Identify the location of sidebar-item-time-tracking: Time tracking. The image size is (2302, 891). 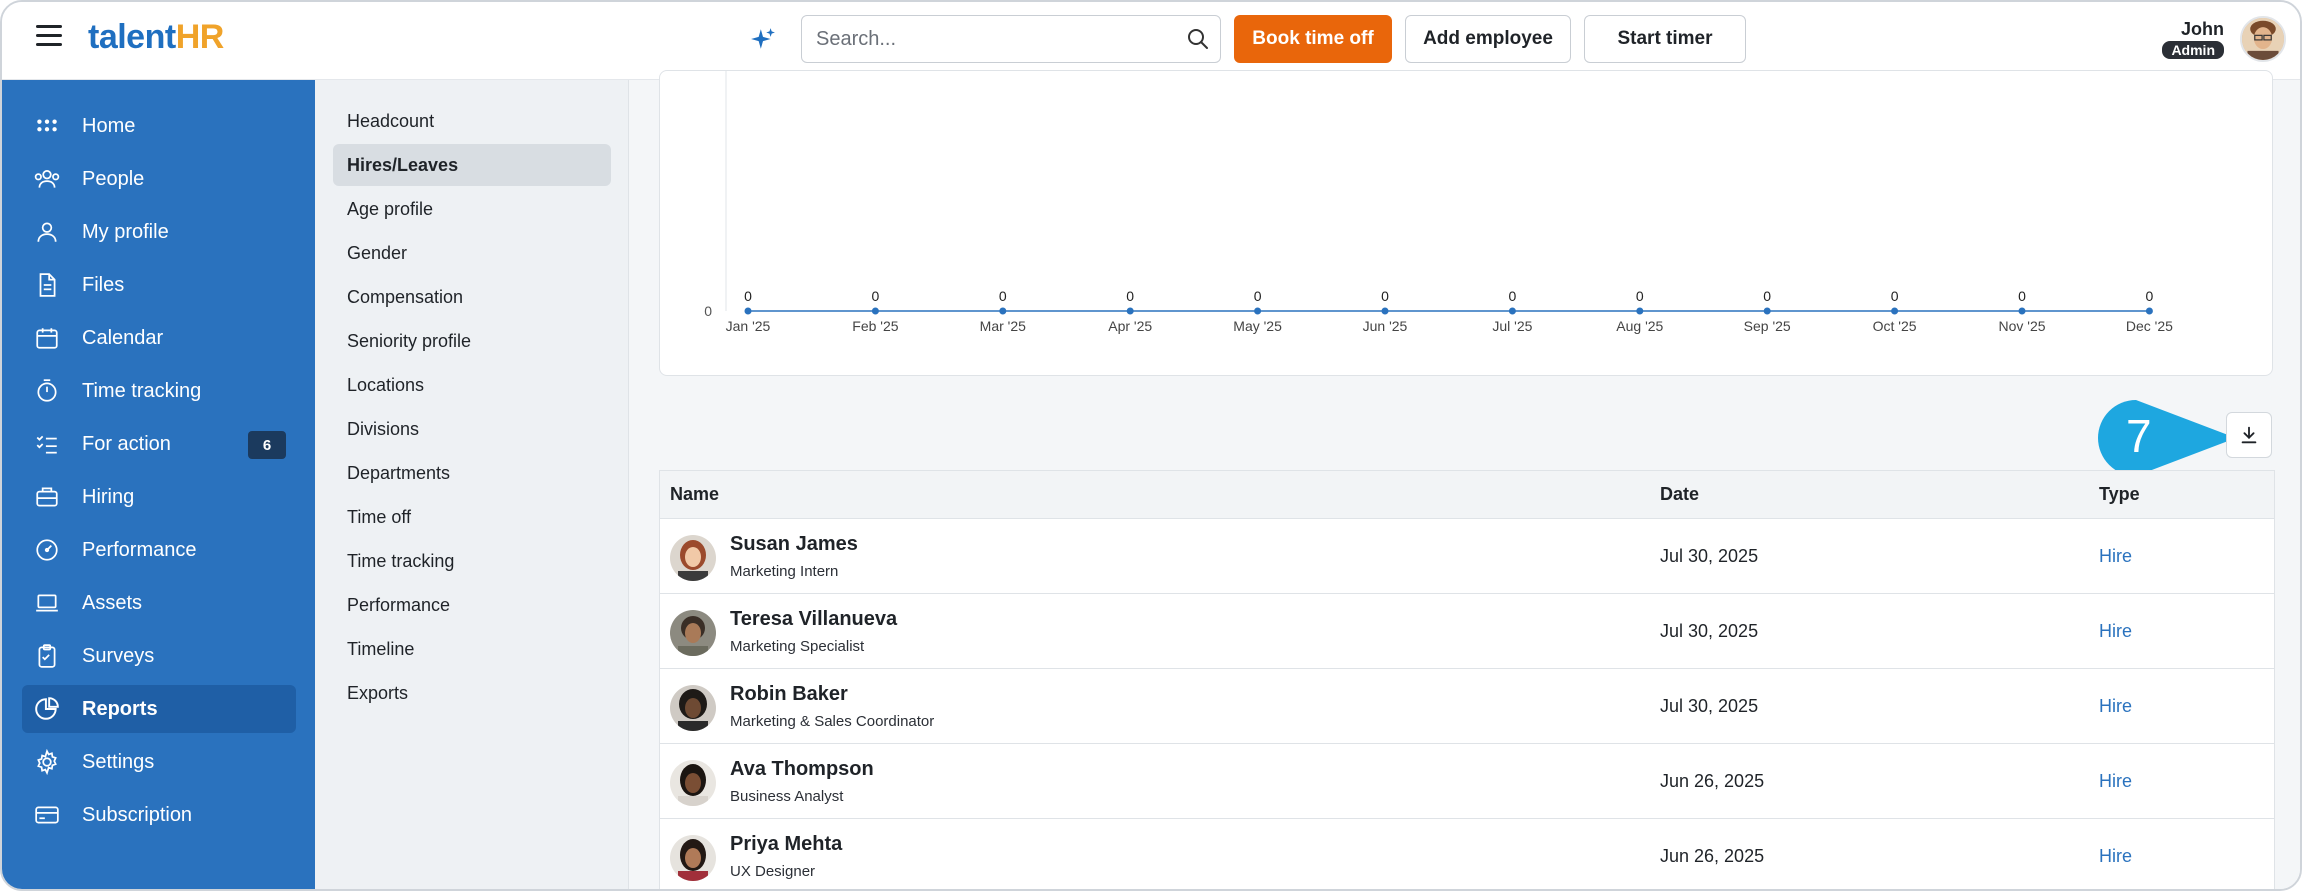
(159, 391).